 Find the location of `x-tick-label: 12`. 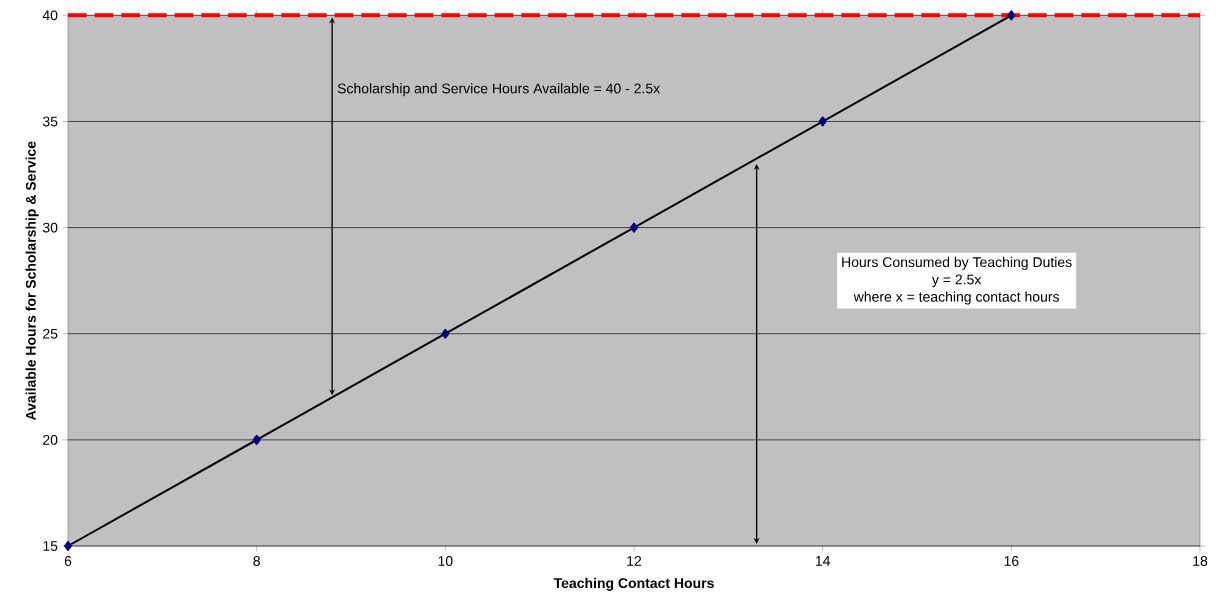

x-tick-label: 12 is located at coordinates (634, 561).